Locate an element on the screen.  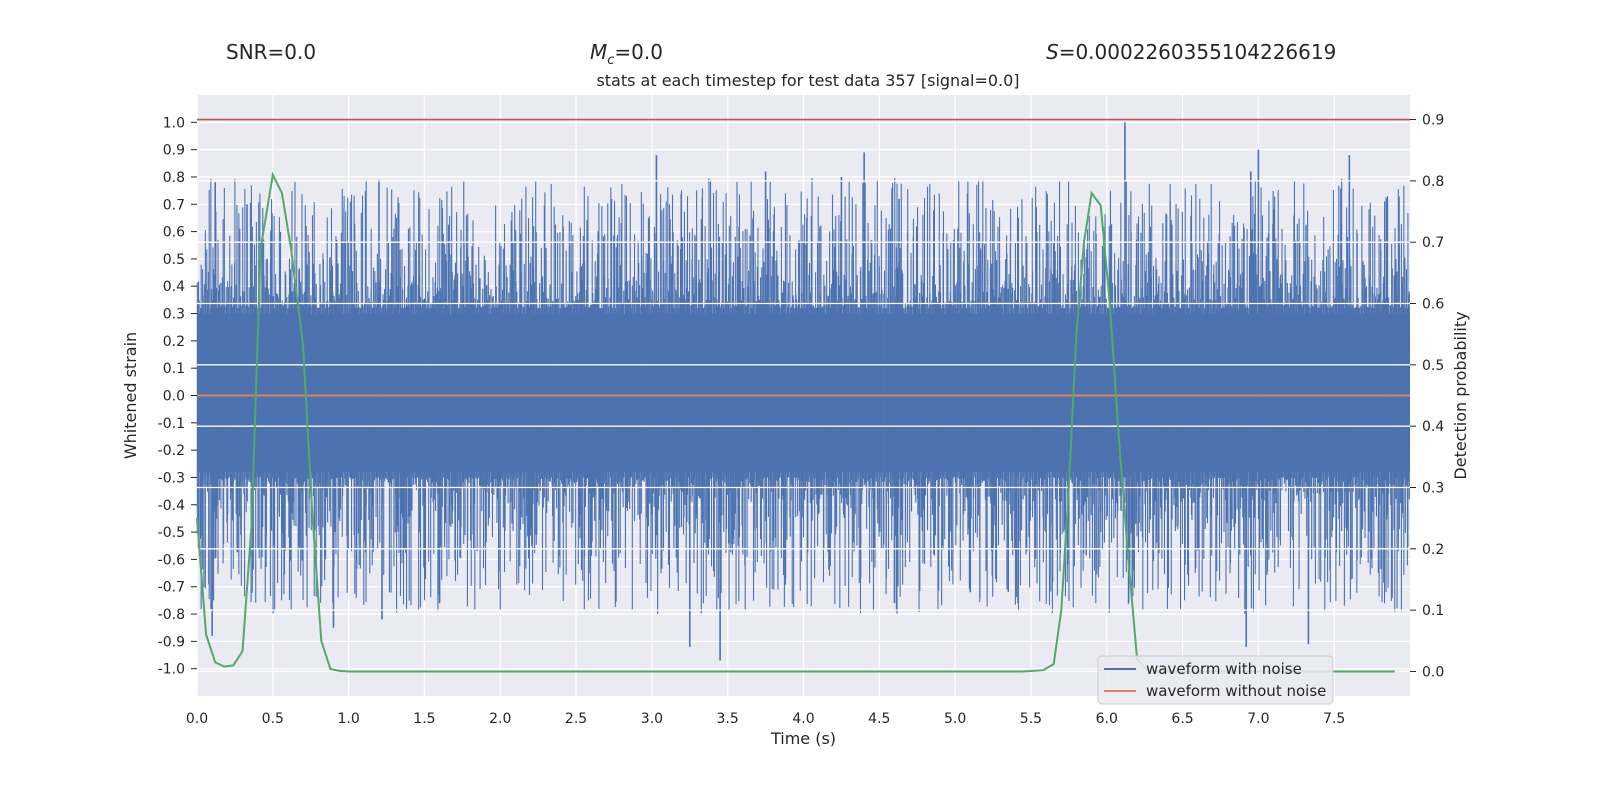
y-tick-label: 0.6 is located at coordinates (174, 233).